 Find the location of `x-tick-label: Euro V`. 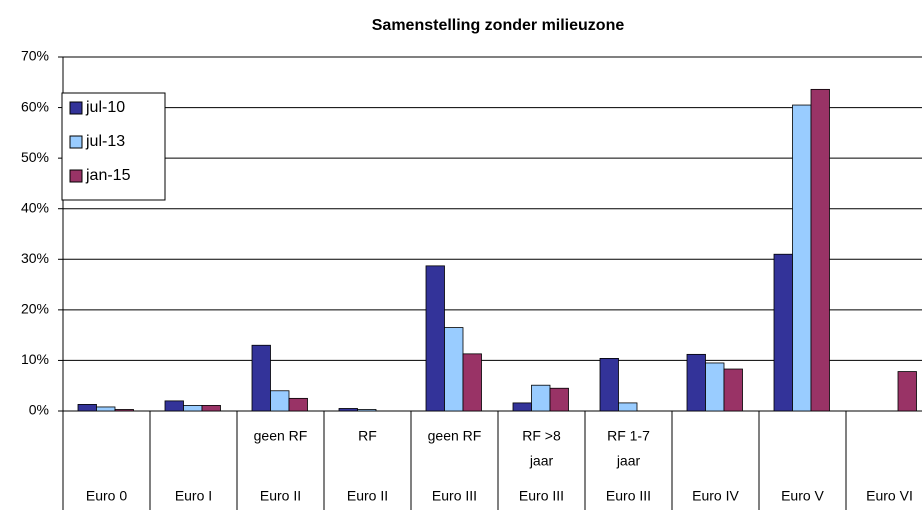

x-tick-label: Euro V is located at coordinates (802, 496).